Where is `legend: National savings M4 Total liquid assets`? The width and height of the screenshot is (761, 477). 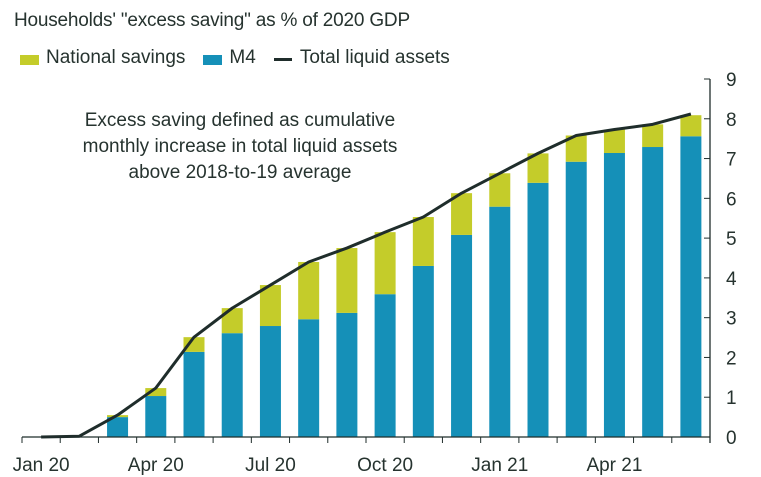
legend: National savings M4 Total liquid assets is located at coordinates (244, 58).